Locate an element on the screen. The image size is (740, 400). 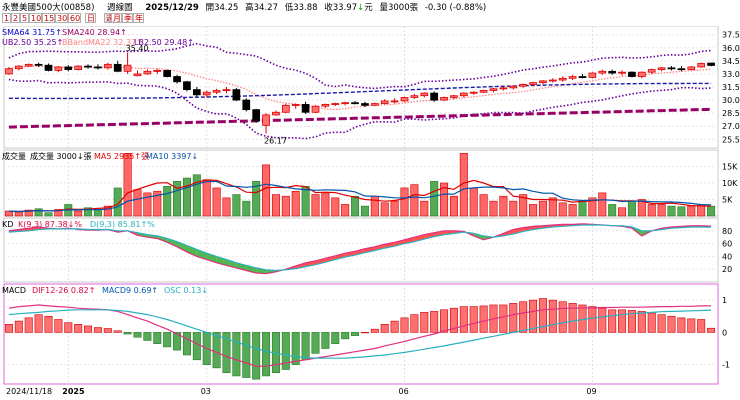
legend-entry: SMA64 31.75↑ is located at coordinates (32, 32).